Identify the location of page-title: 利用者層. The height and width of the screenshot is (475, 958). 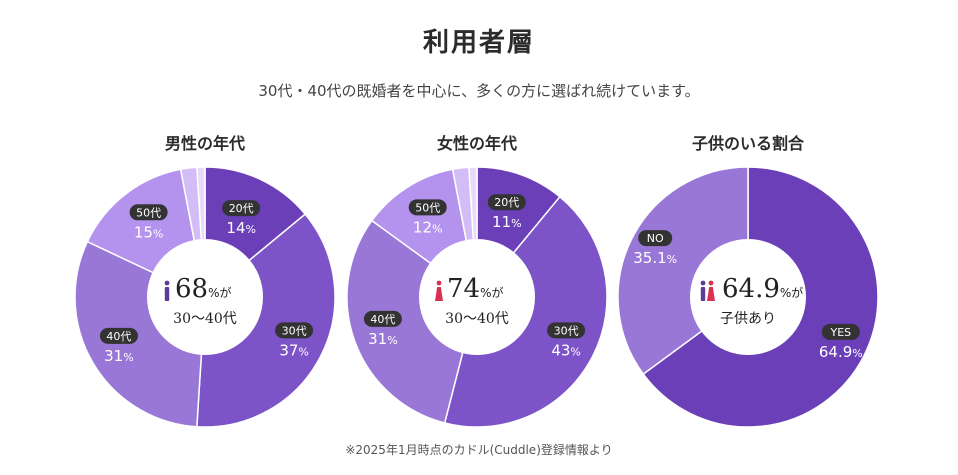
(478, 43).